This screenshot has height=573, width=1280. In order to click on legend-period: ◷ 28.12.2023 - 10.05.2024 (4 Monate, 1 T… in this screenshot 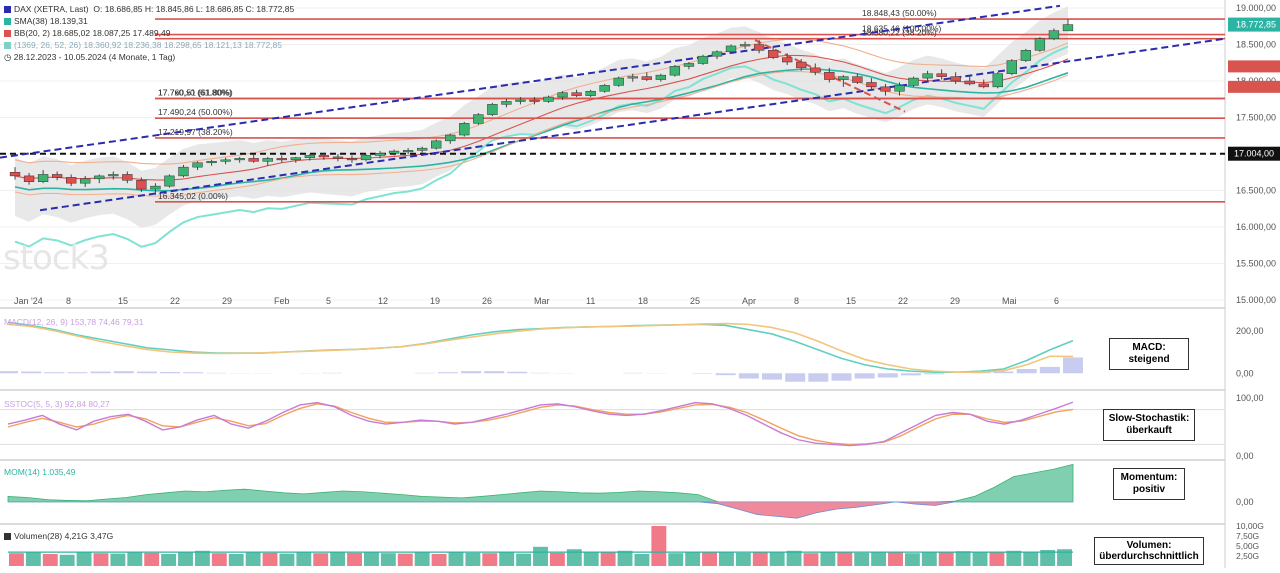, I will do `click(149, 57)`.